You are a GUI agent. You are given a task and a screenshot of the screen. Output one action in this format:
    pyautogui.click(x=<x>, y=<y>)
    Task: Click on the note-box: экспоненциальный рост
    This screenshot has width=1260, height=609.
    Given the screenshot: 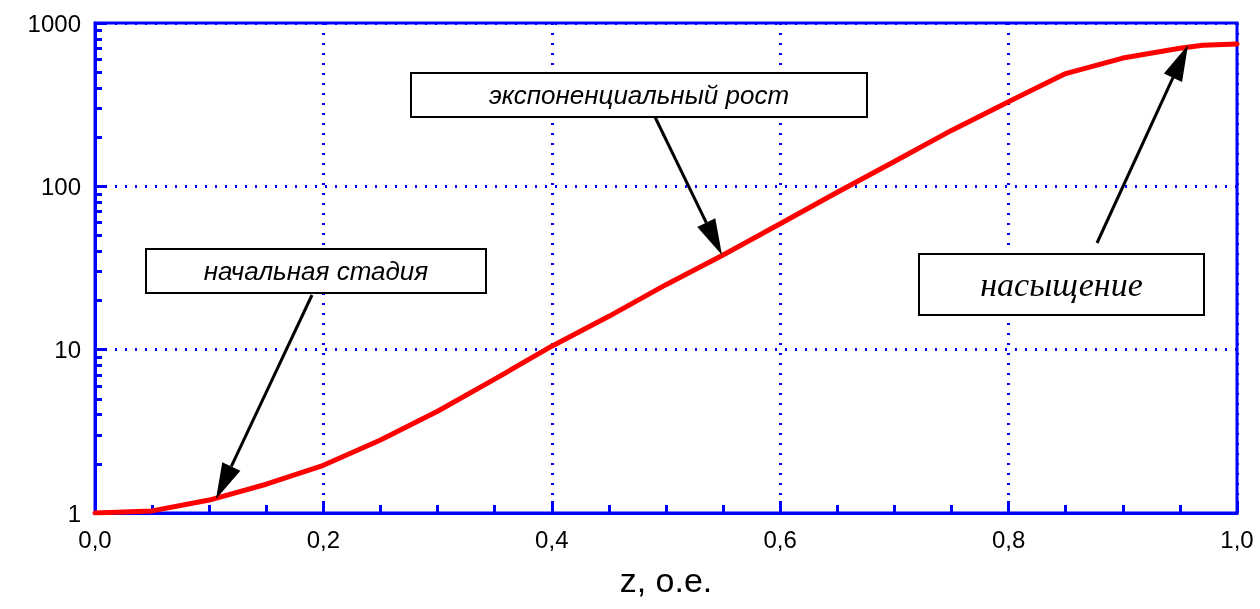 What is the action you would take?
    pyautogui.click(x=639, y=95)
    